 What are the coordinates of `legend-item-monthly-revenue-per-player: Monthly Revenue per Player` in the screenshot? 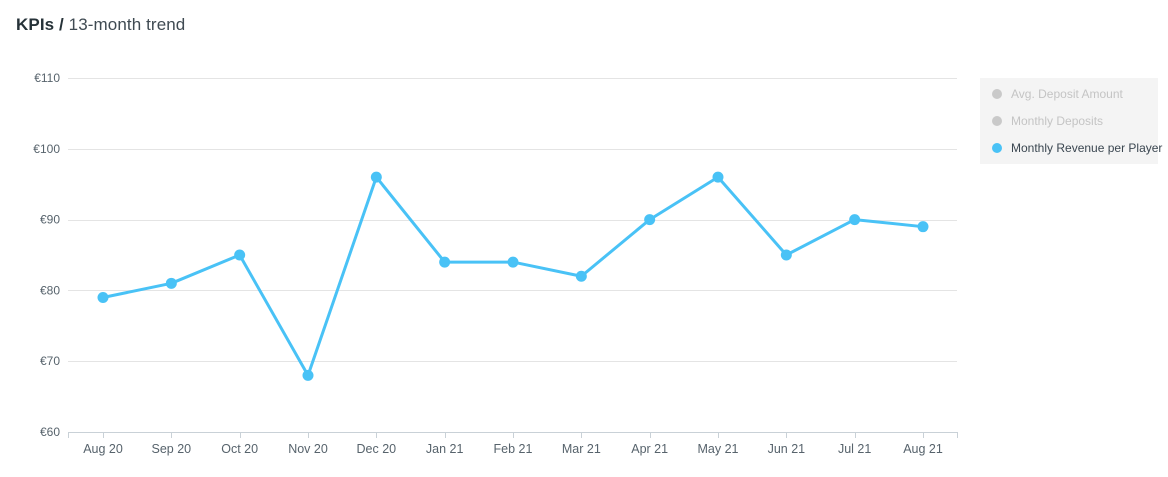 It's located at (1077, 148).